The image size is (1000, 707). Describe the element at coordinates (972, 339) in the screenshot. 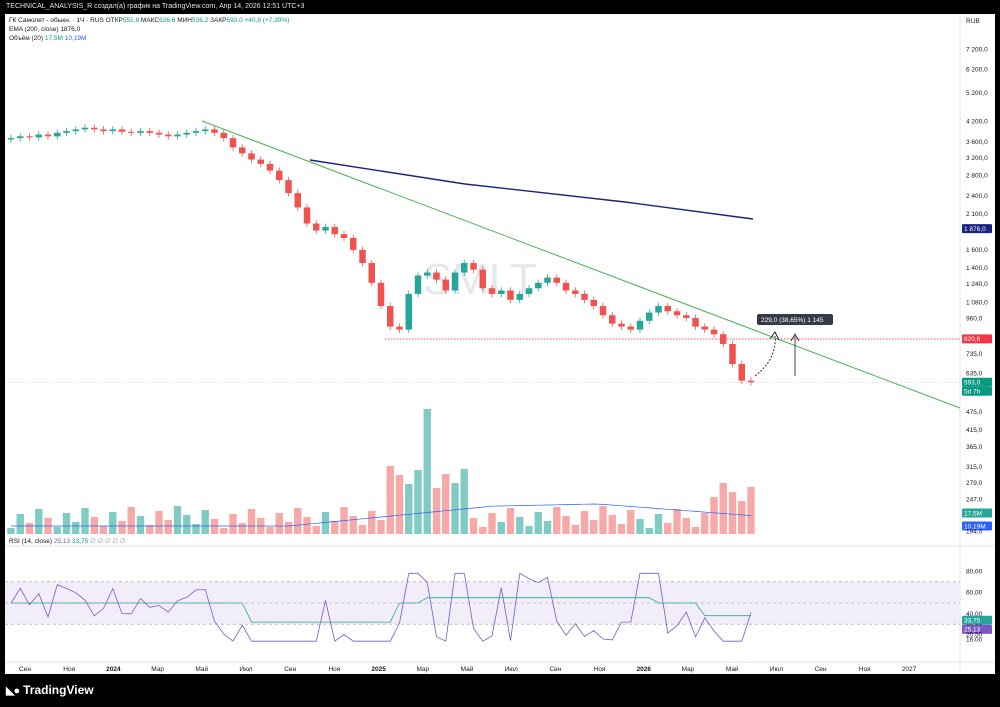

I see `price-label-level: 820,6` at that location.